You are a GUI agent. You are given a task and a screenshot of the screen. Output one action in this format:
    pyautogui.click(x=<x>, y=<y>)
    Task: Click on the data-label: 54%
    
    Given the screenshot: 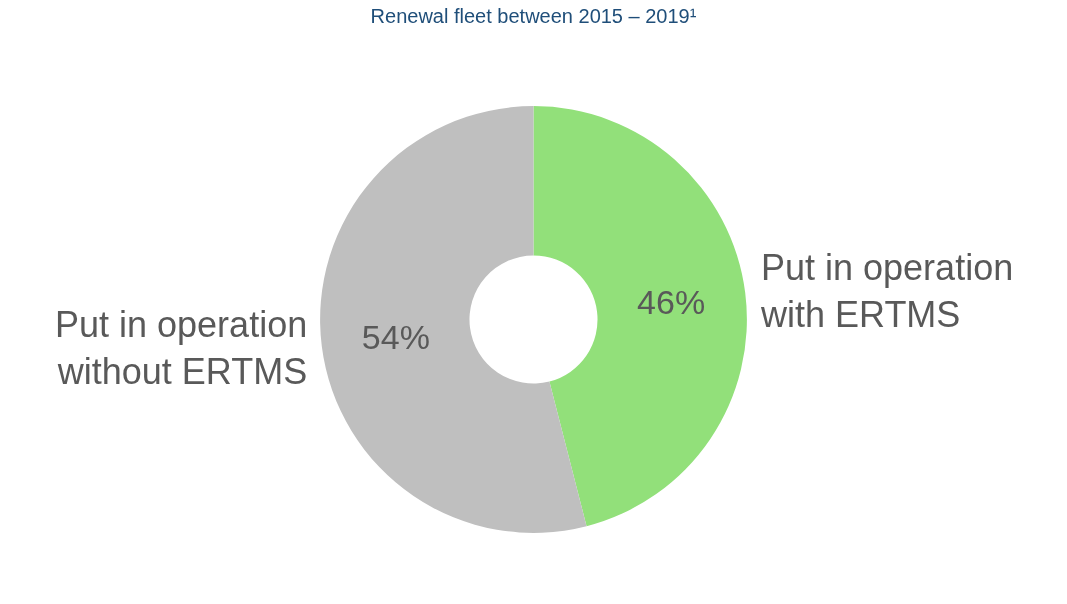 What is the action you would take?
    pyautogui.click(x=395, y=336)
    